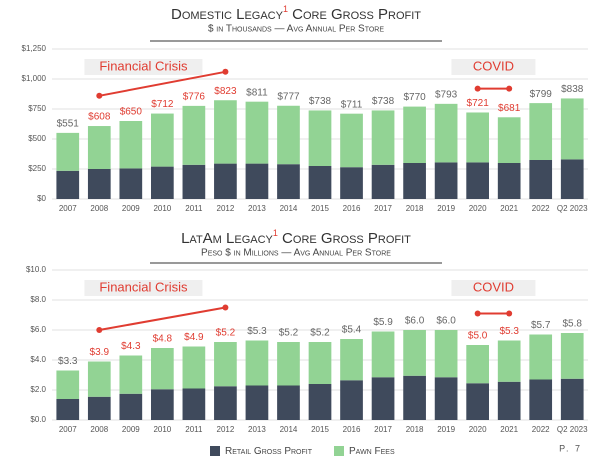 The width and height of the screenshot is (592, 462). What do you see at coordinates (162, 208) in the screenshot?
I see `x-tick-label: 2010` at bounding box center [162, 208].